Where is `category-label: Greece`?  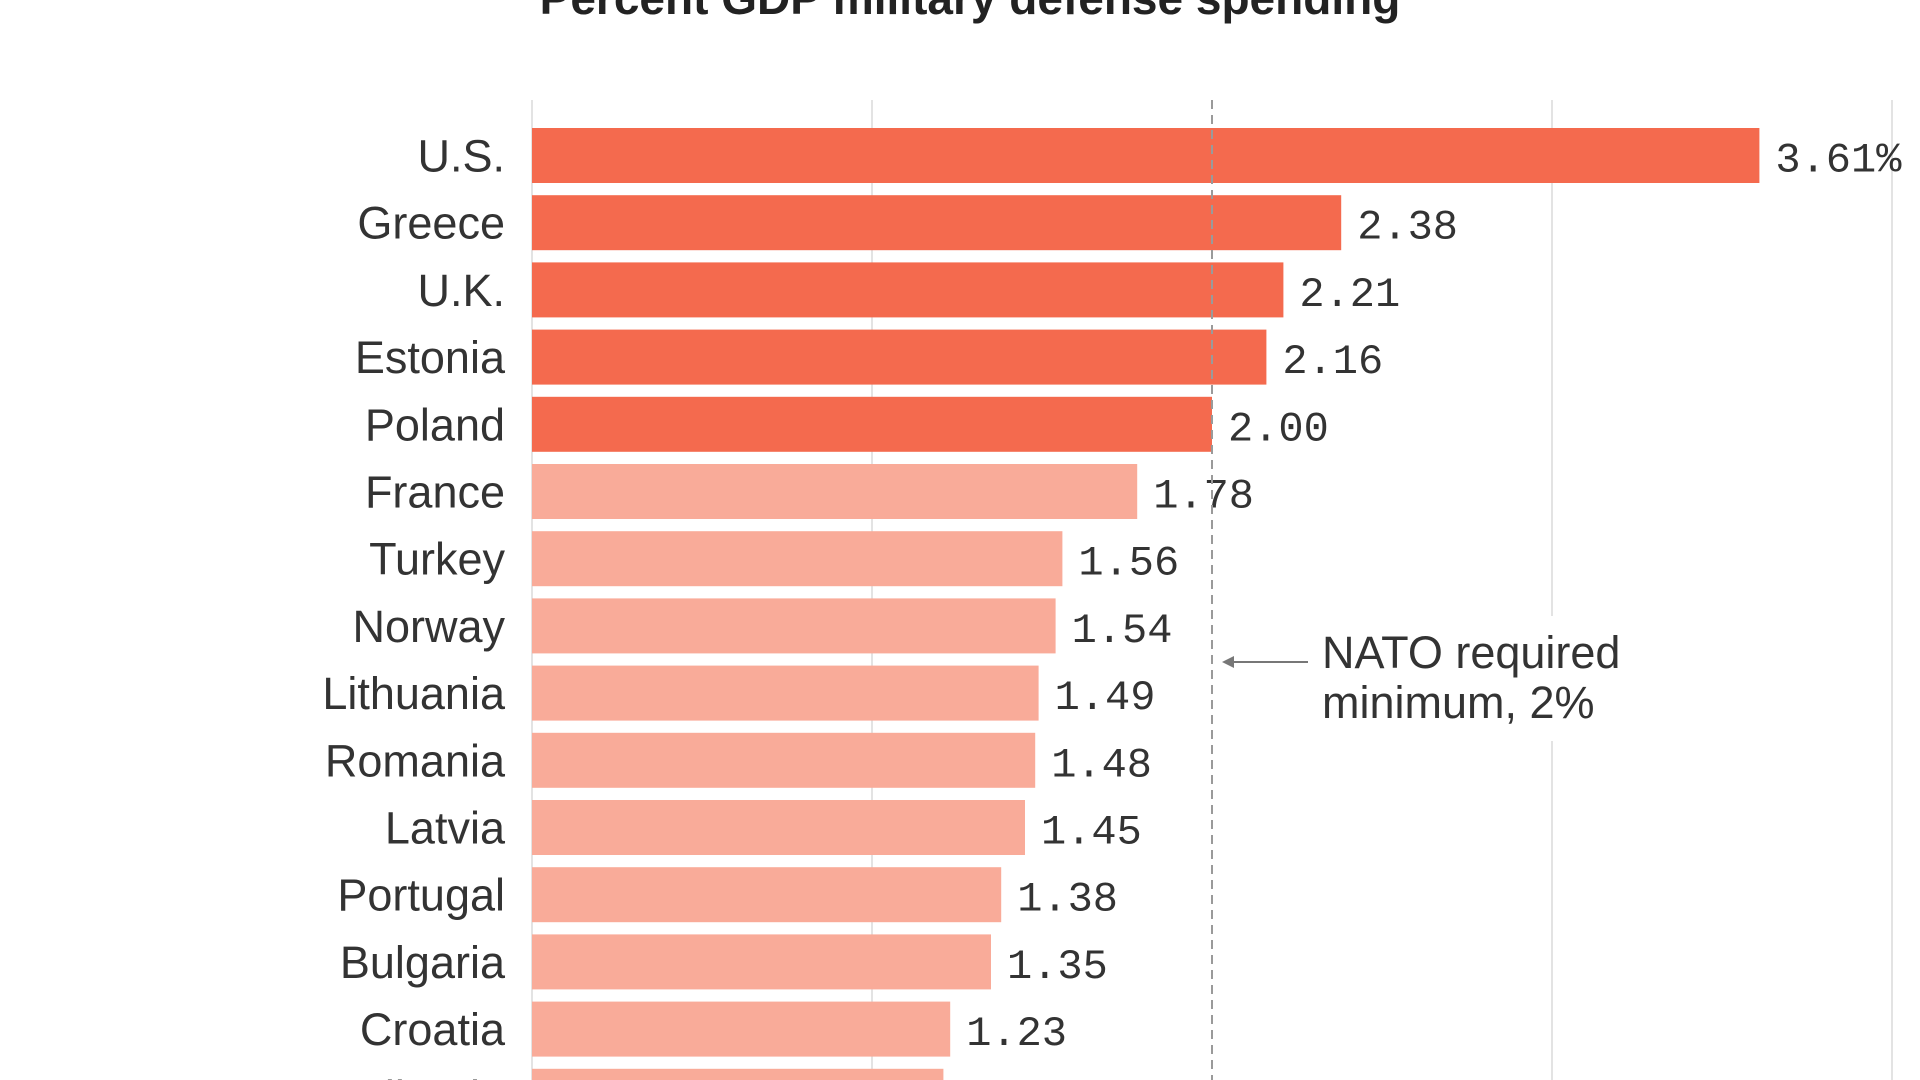 category-label: Greece is located at coordinates (431, 223).